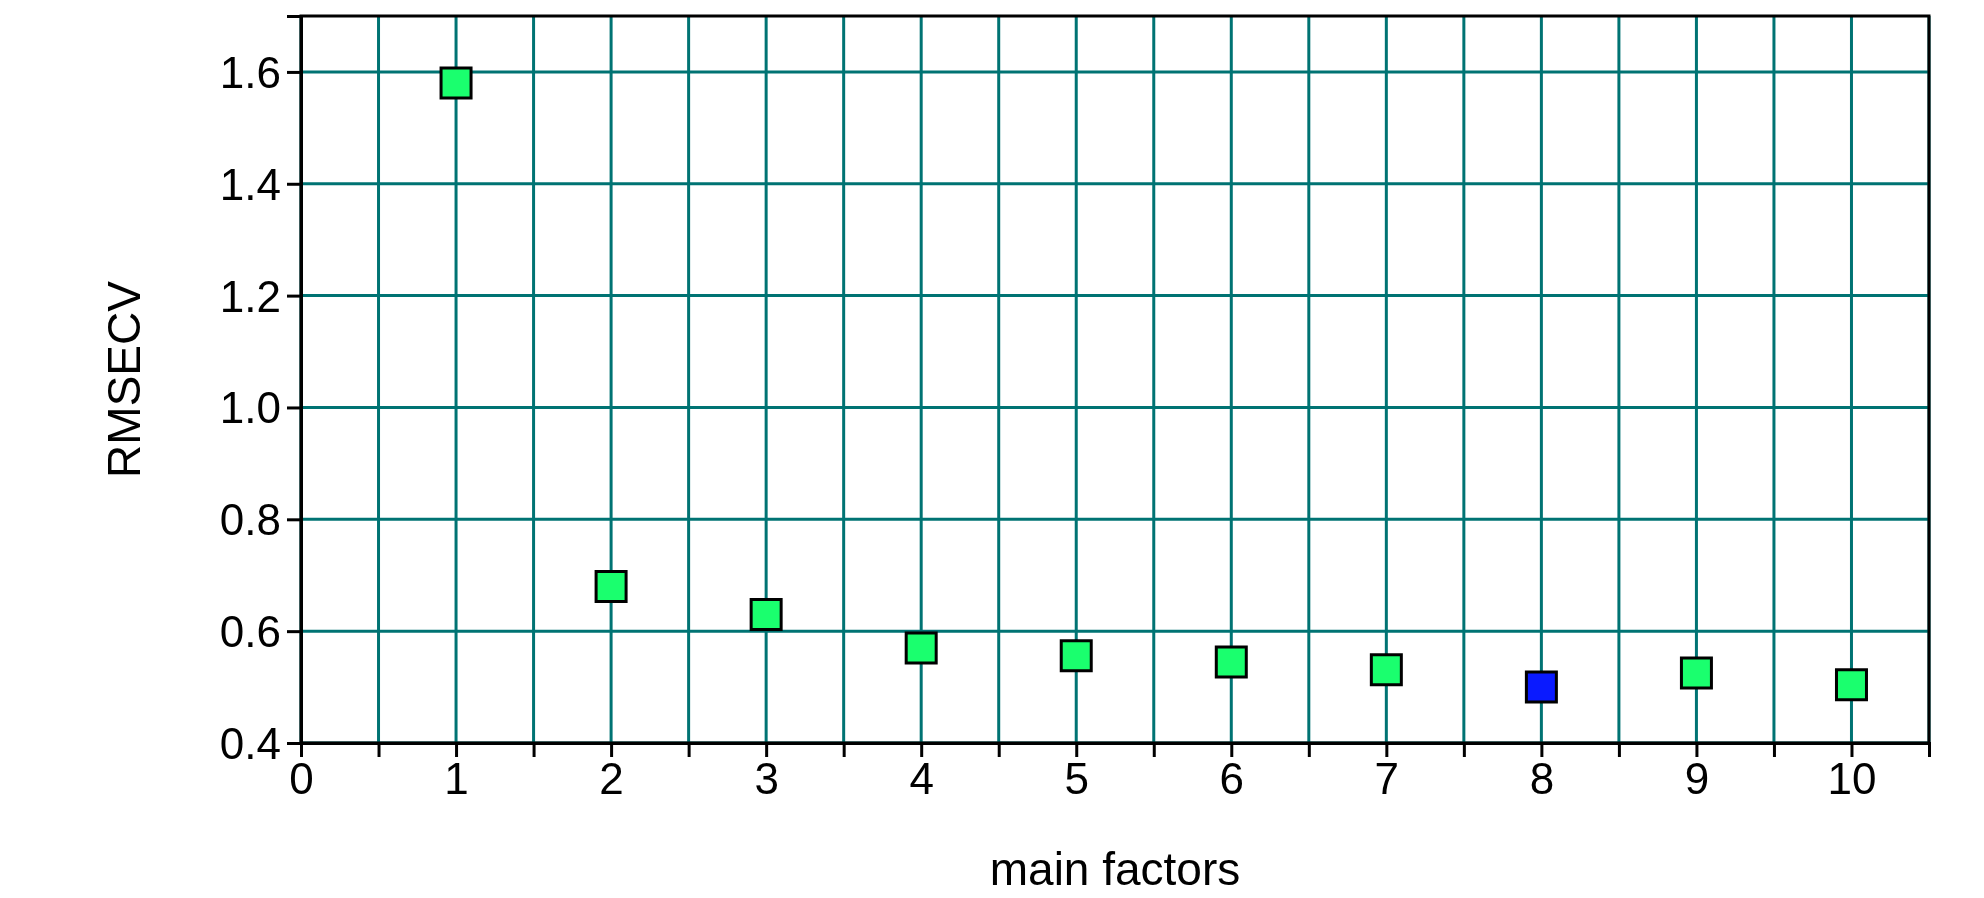 The image size is (1984, 898). What do you see at coordinates (250, 743) in the screenshot?
I see `y-tick-label: 0.4` at bounding box center [250, 743].